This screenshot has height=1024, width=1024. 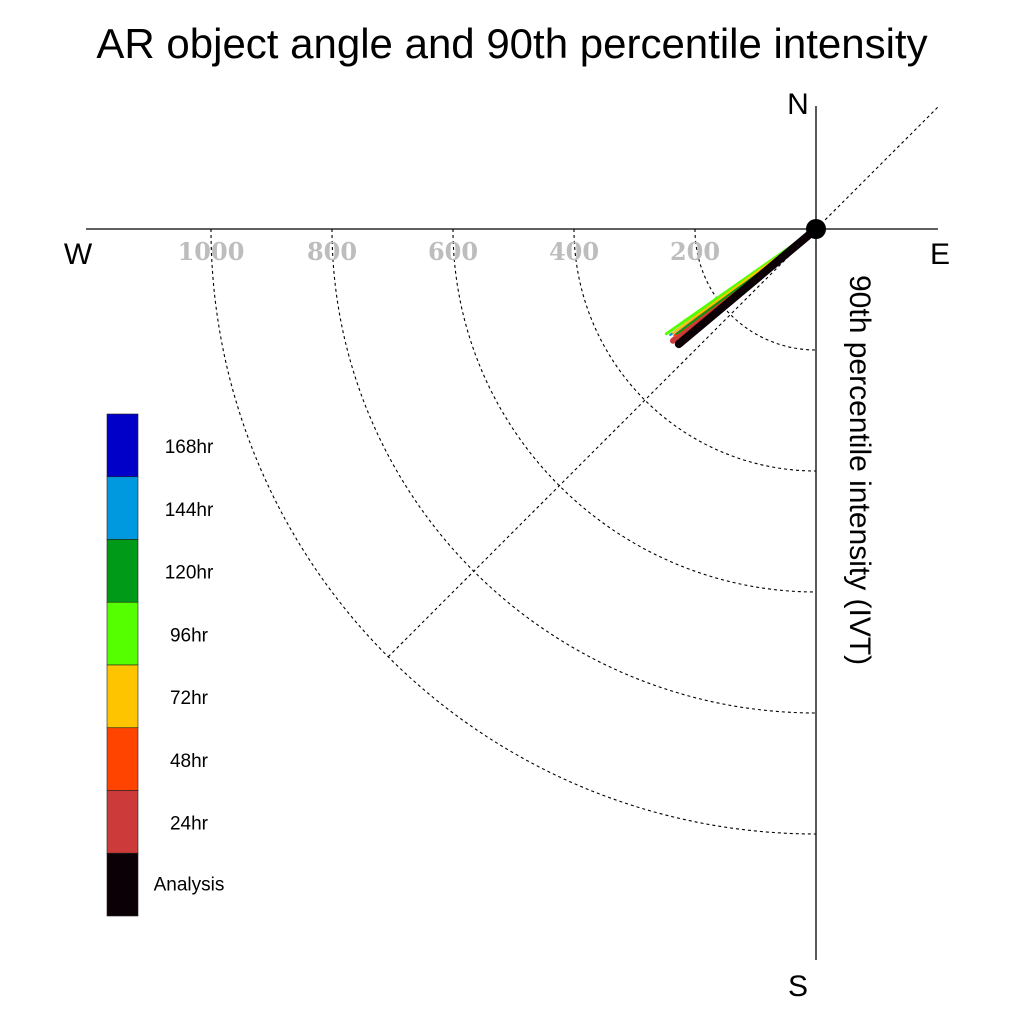 What do you see at coordinates (122, 633) in the screenshot?
I see `legend-swatch-96hr` at bounding box center [122, 633].